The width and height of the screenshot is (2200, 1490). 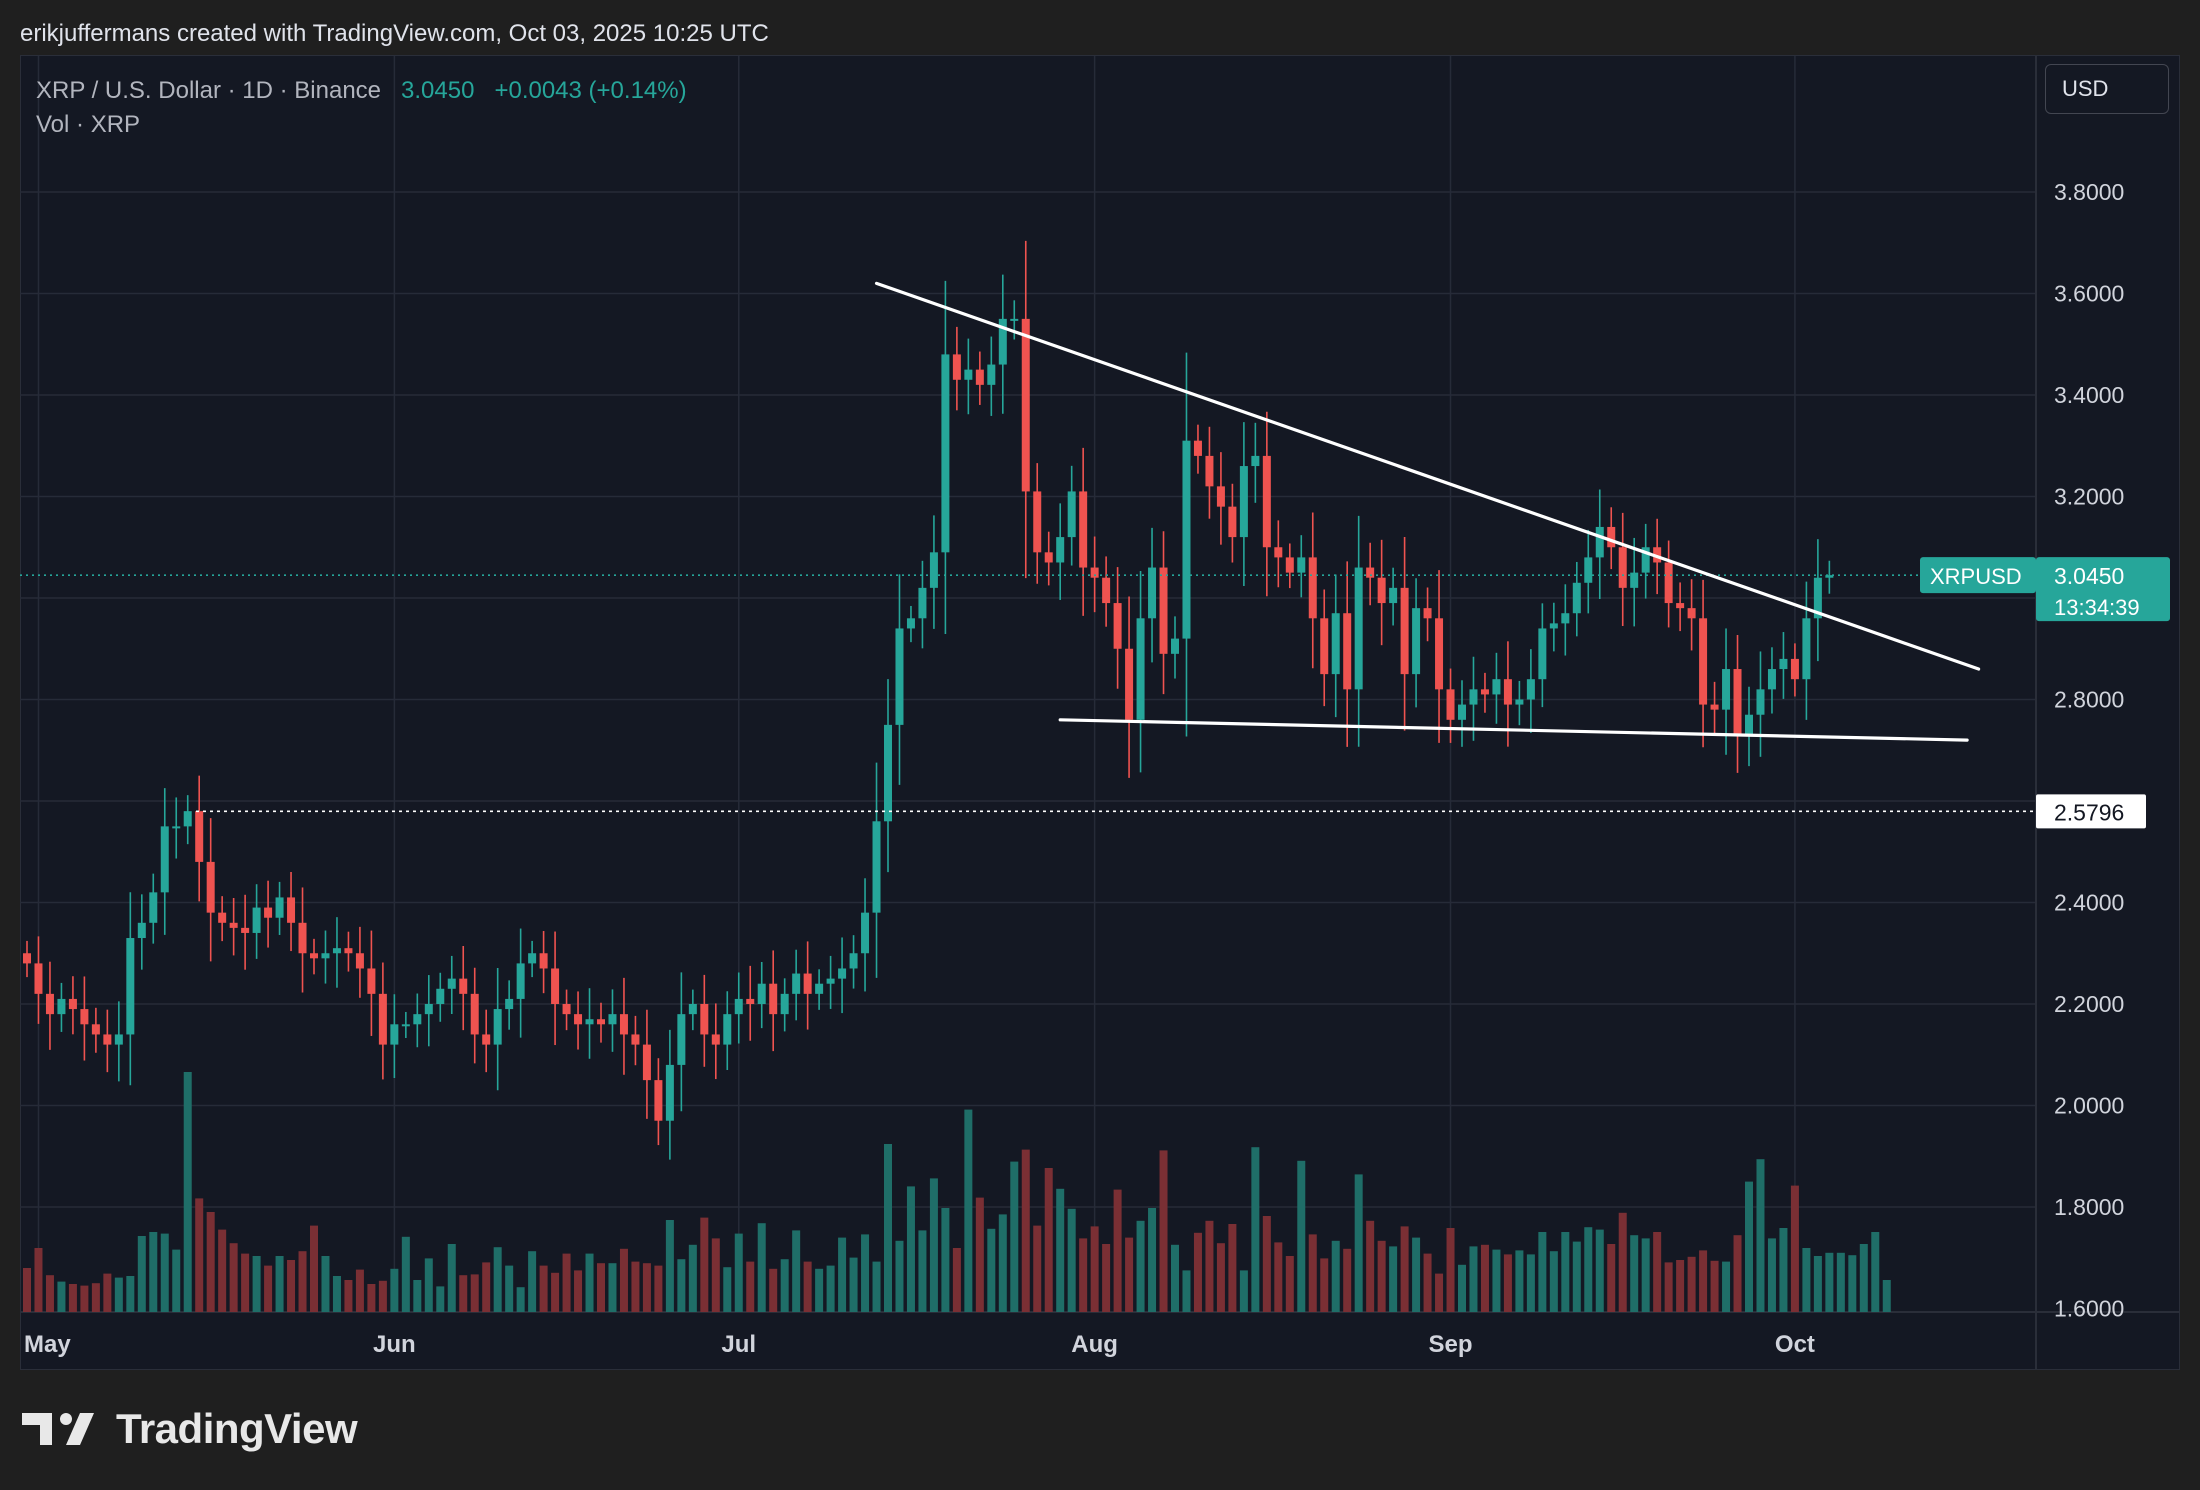 What do you see at coordinates (2089, 700) in the screenshot?
I see `y-tick-label: 2.8000` at bounding box center [2089, 700].